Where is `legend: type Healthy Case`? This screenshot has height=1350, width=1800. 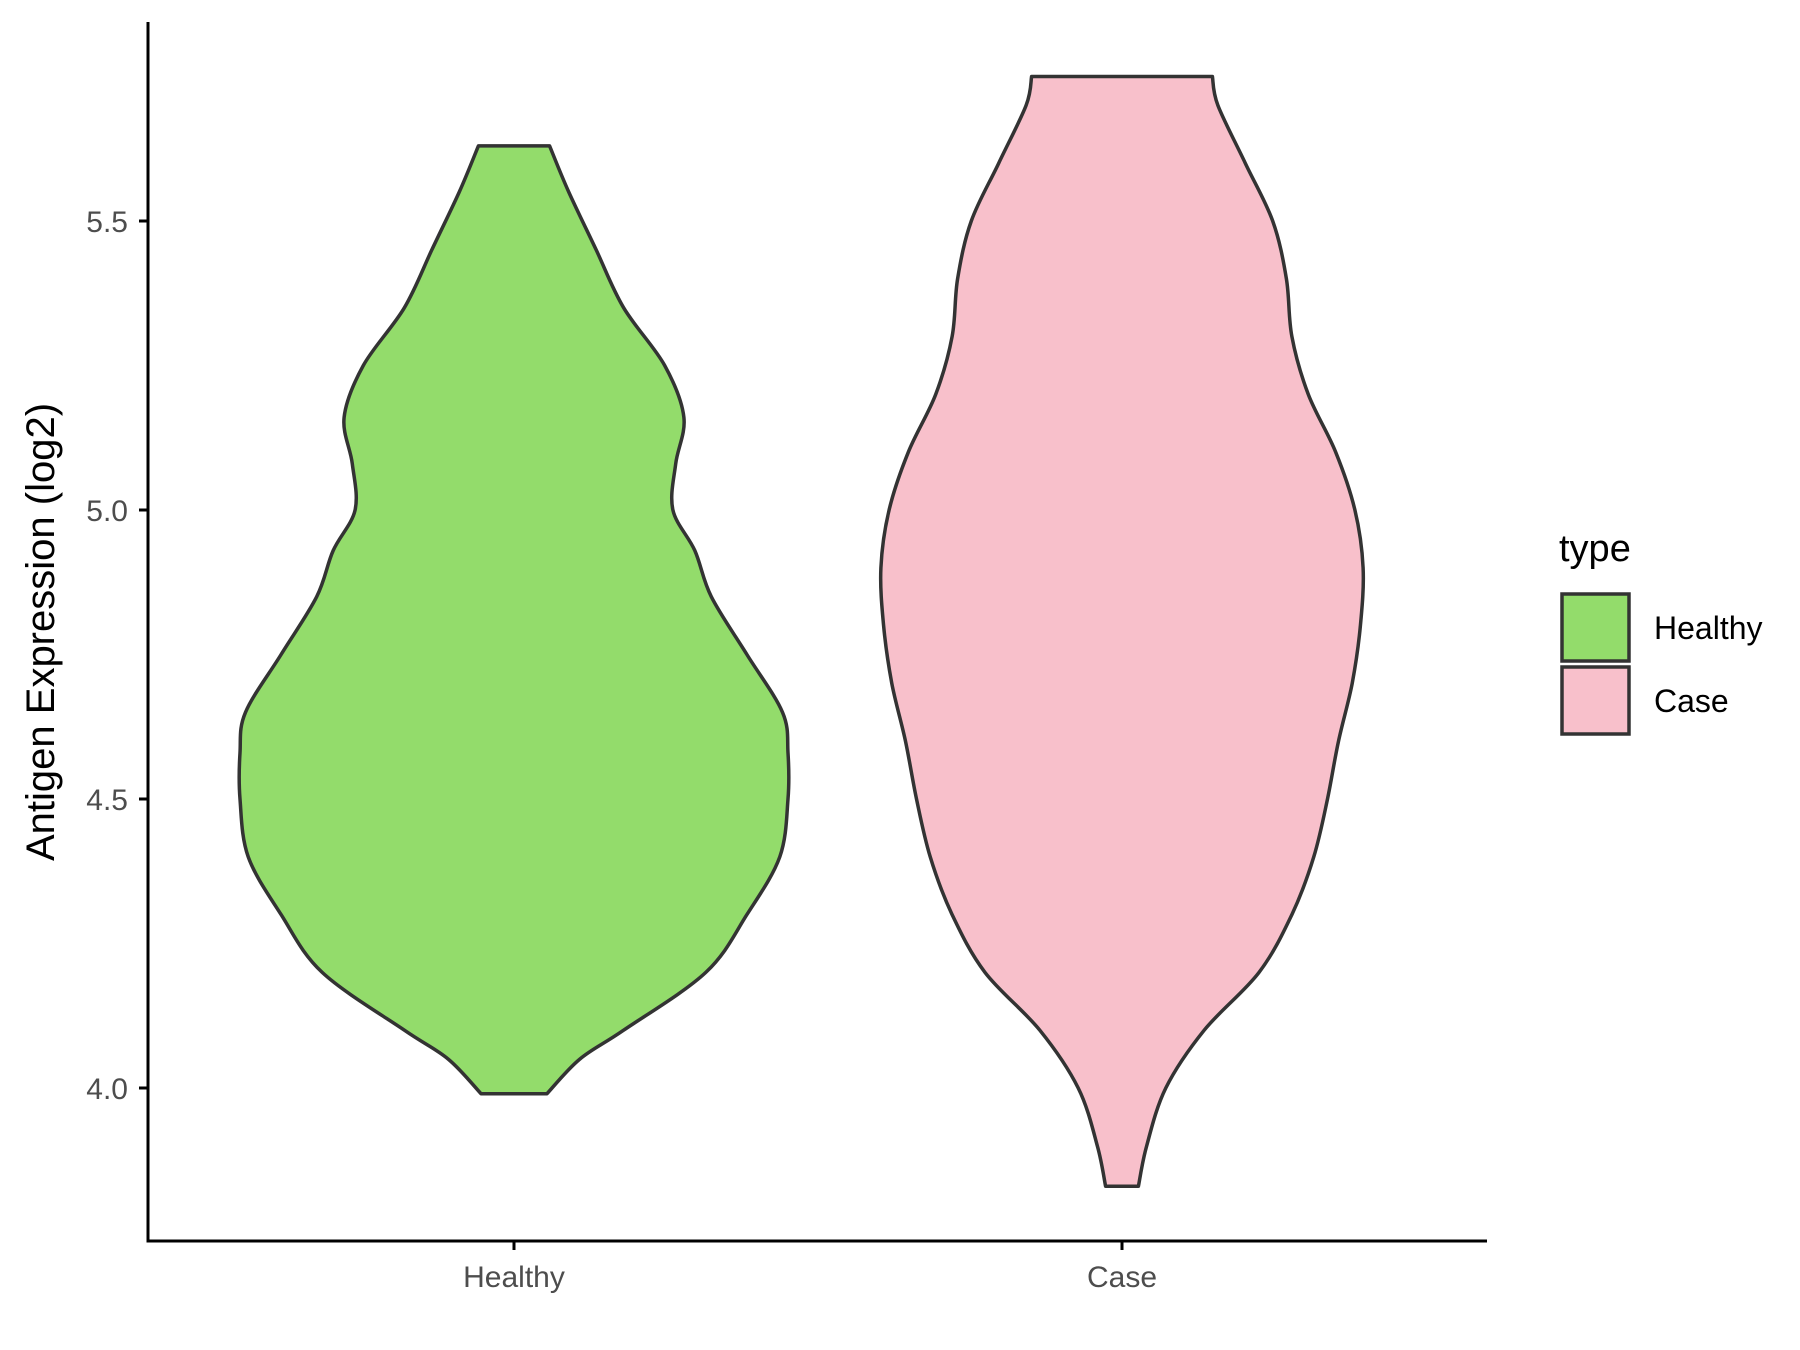
legend: type Healthy Case is located at coordinates (1661, 632).